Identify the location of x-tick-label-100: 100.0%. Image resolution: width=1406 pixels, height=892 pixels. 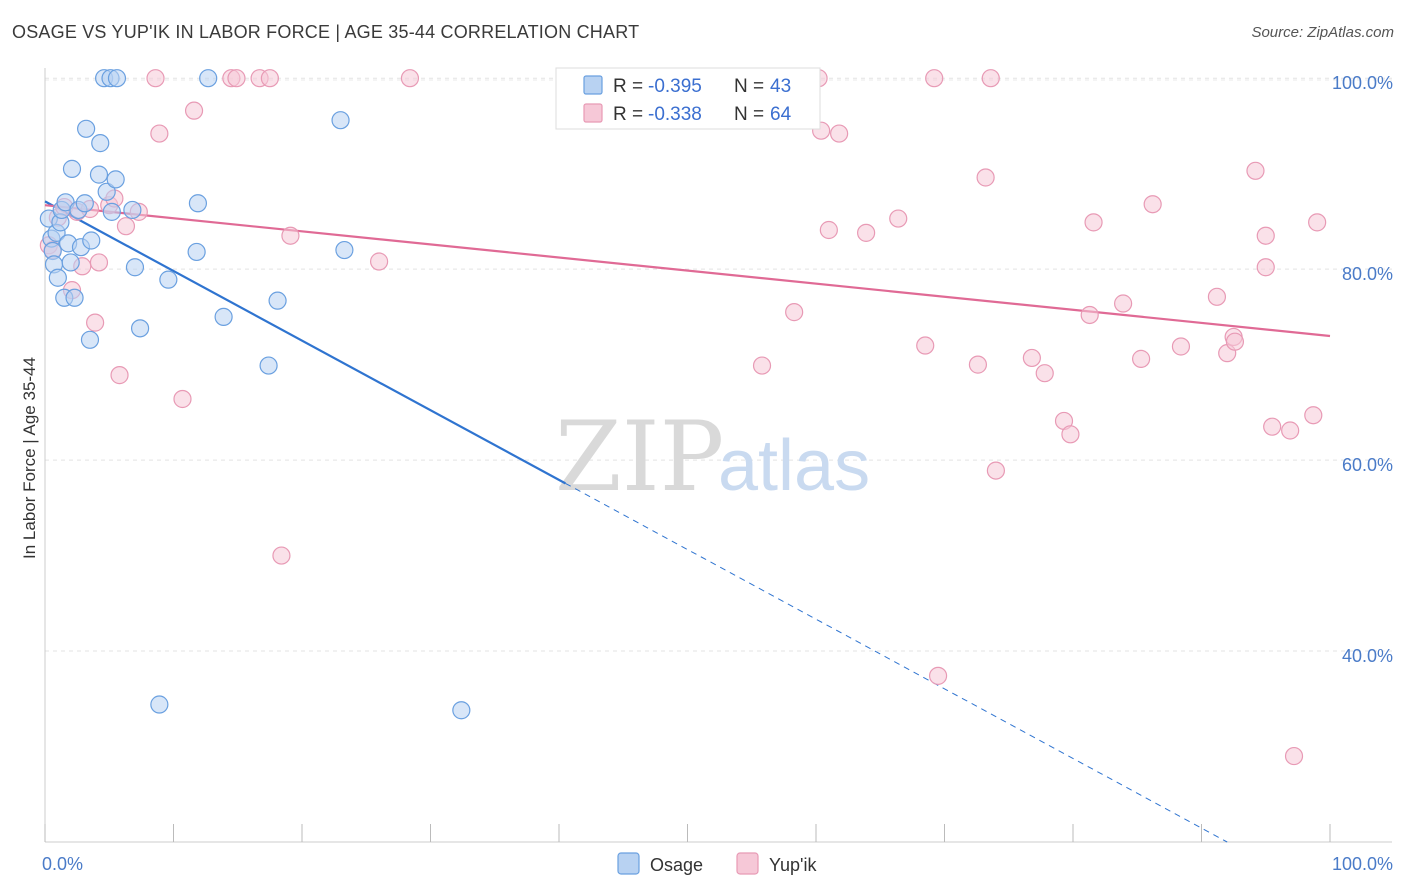
(1362, 864).